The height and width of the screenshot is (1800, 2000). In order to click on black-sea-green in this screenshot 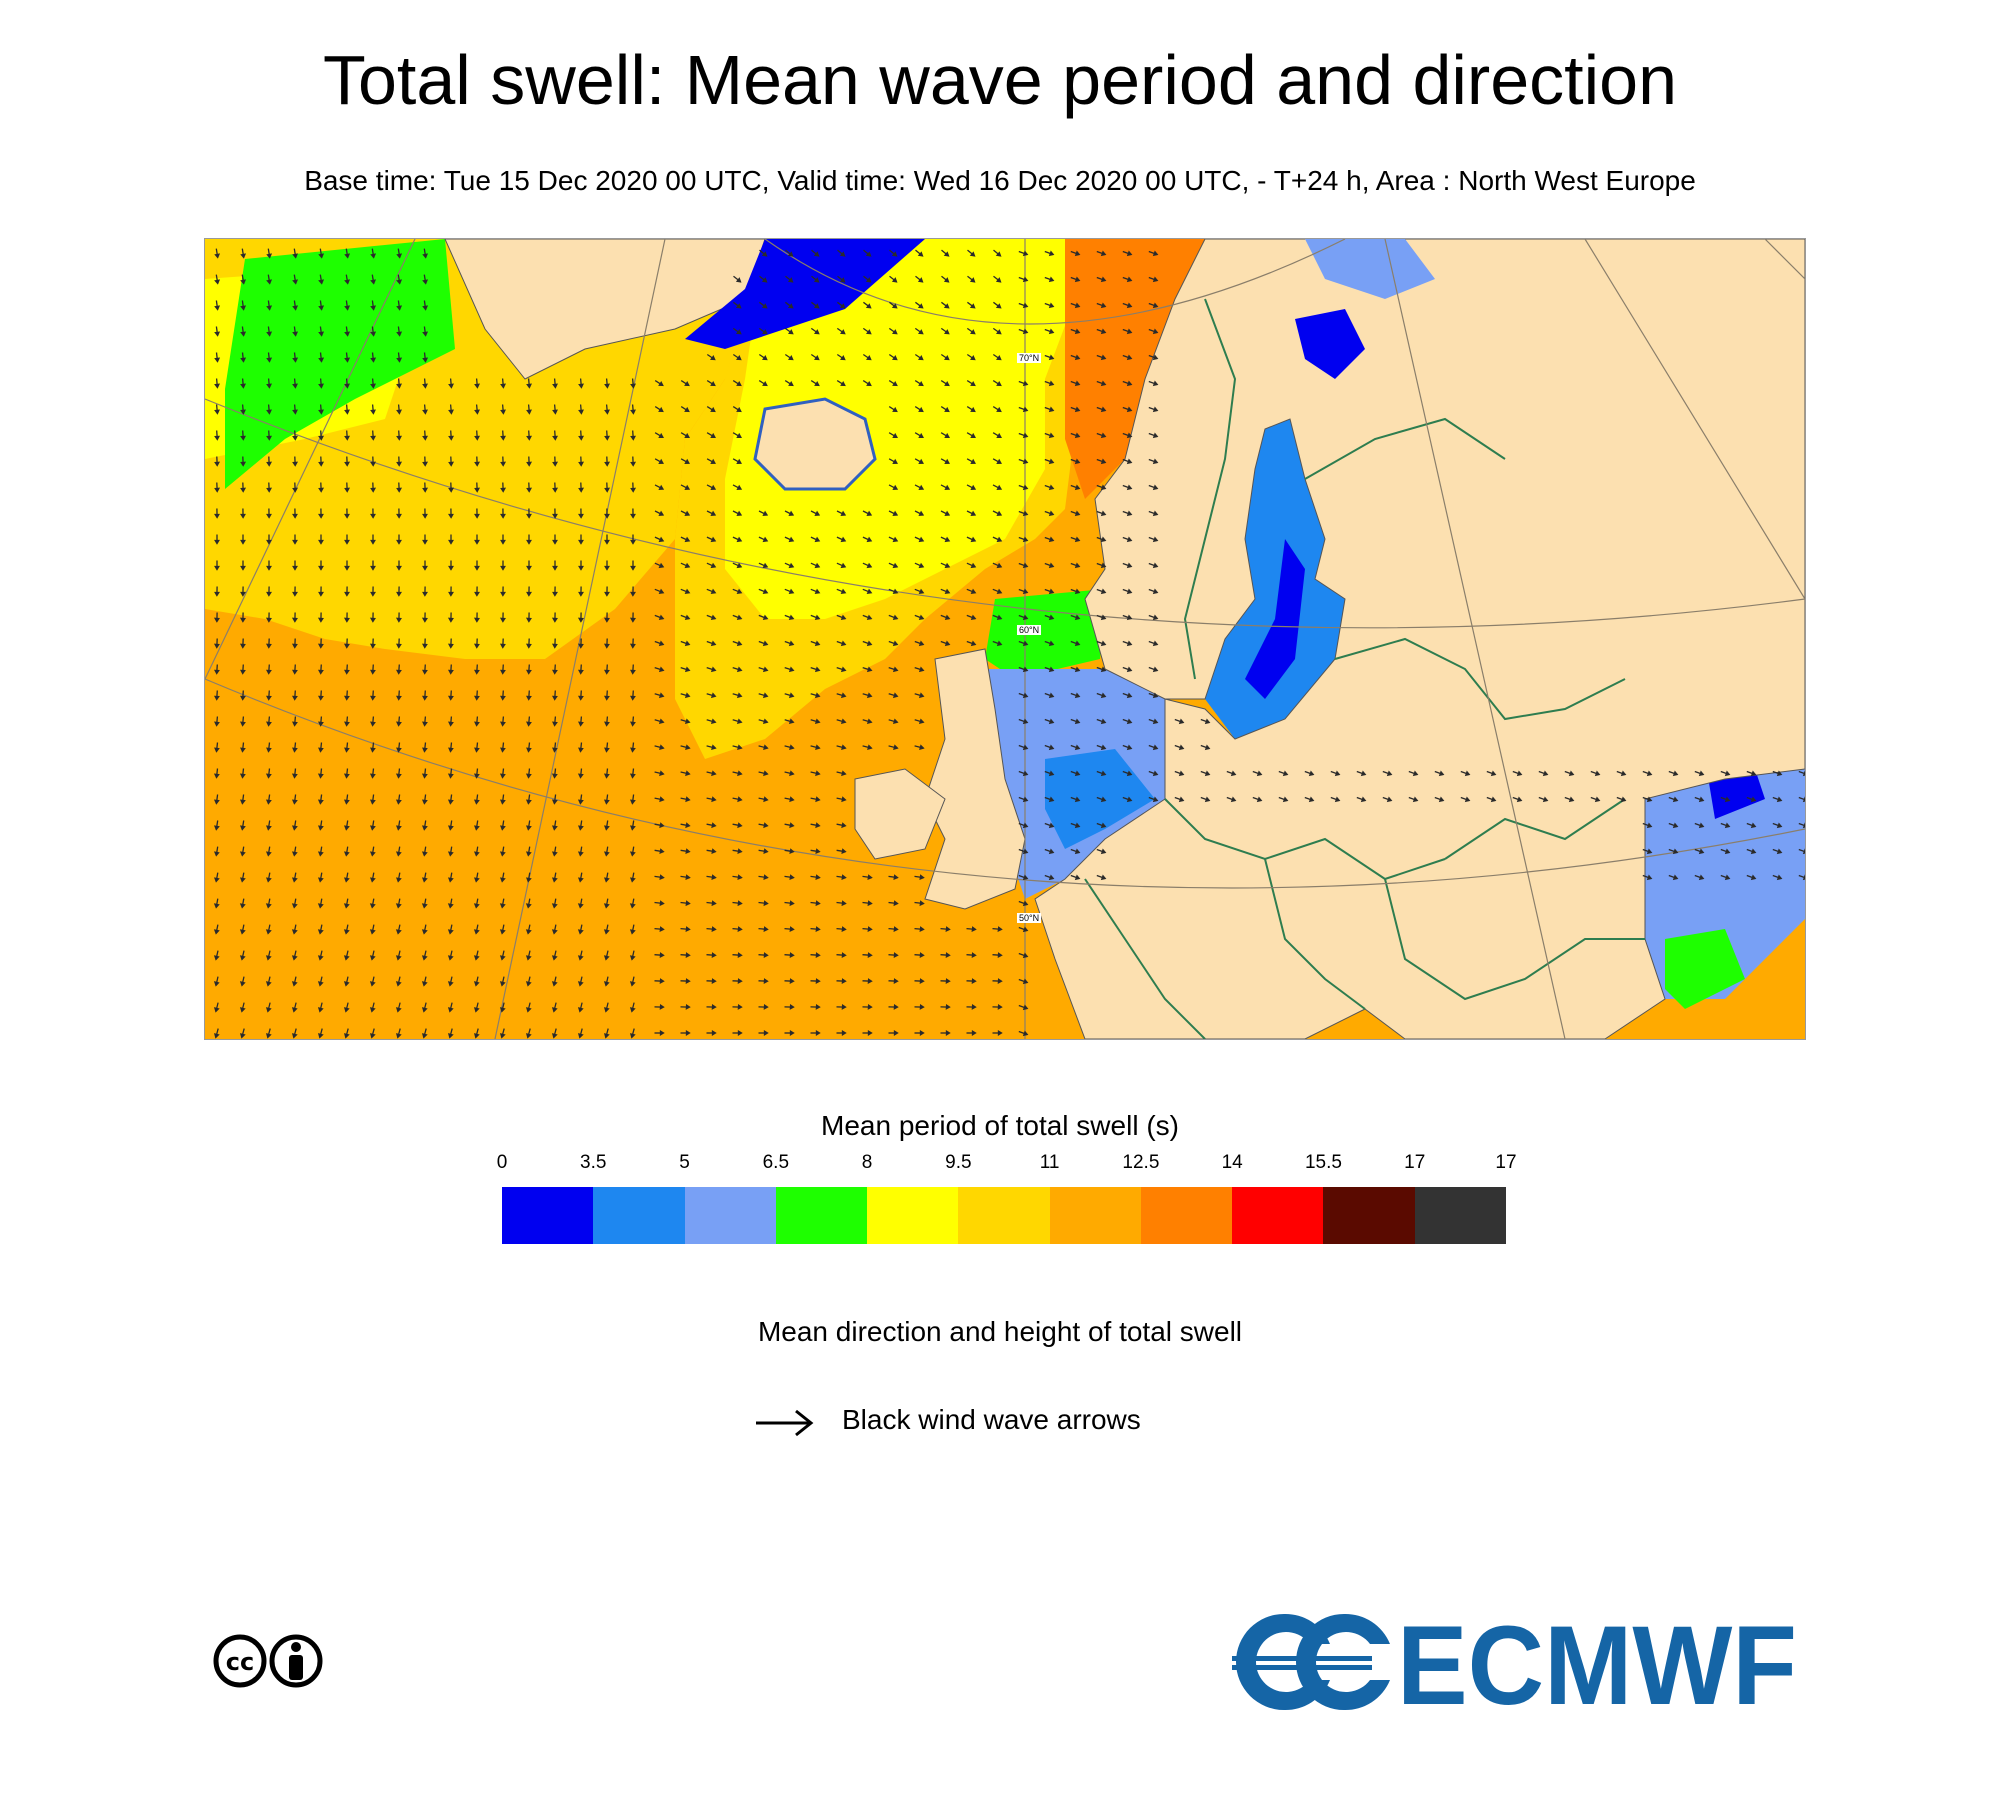, I will do `click(1705, 969)`.